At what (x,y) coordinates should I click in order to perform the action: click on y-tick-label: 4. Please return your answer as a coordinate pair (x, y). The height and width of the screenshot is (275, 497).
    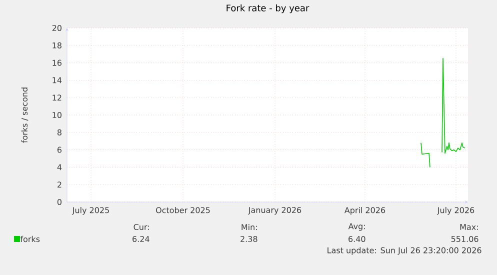
    Looking at the image, I should click on (59, 167).